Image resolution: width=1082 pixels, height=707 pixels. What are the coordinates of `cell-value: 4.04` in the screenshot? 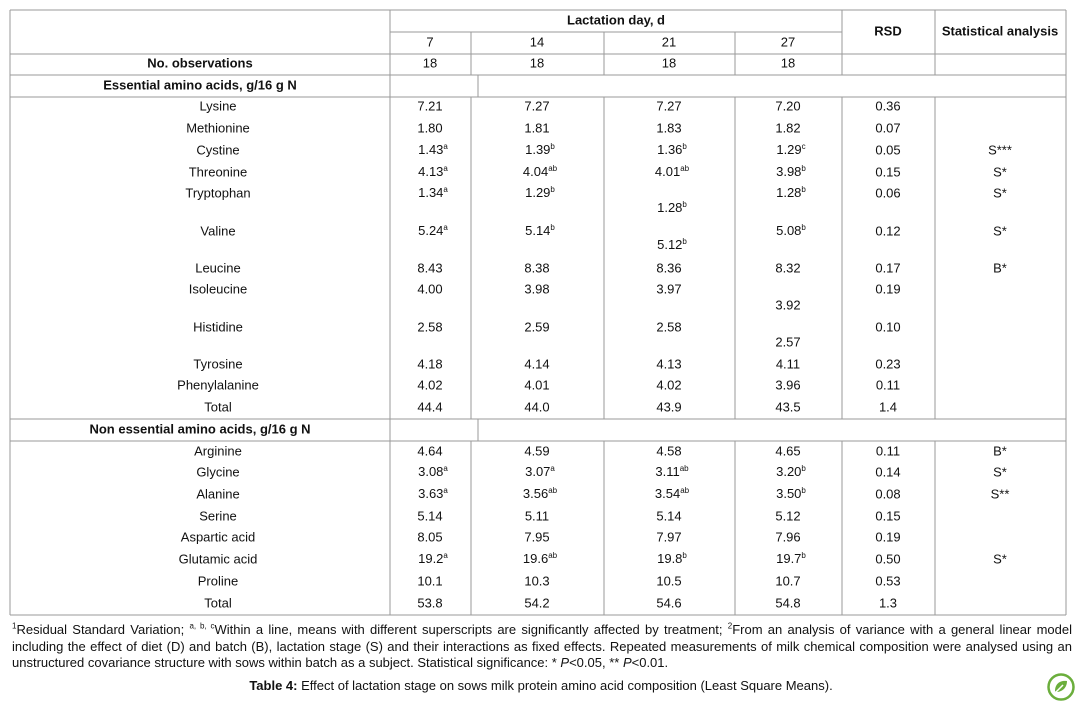 It's located at (535, 171).